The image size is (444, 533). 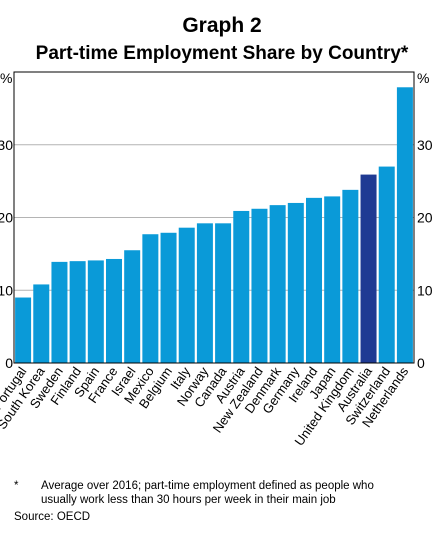 I want to click on bar-denmark, so click(x=277, y=284).